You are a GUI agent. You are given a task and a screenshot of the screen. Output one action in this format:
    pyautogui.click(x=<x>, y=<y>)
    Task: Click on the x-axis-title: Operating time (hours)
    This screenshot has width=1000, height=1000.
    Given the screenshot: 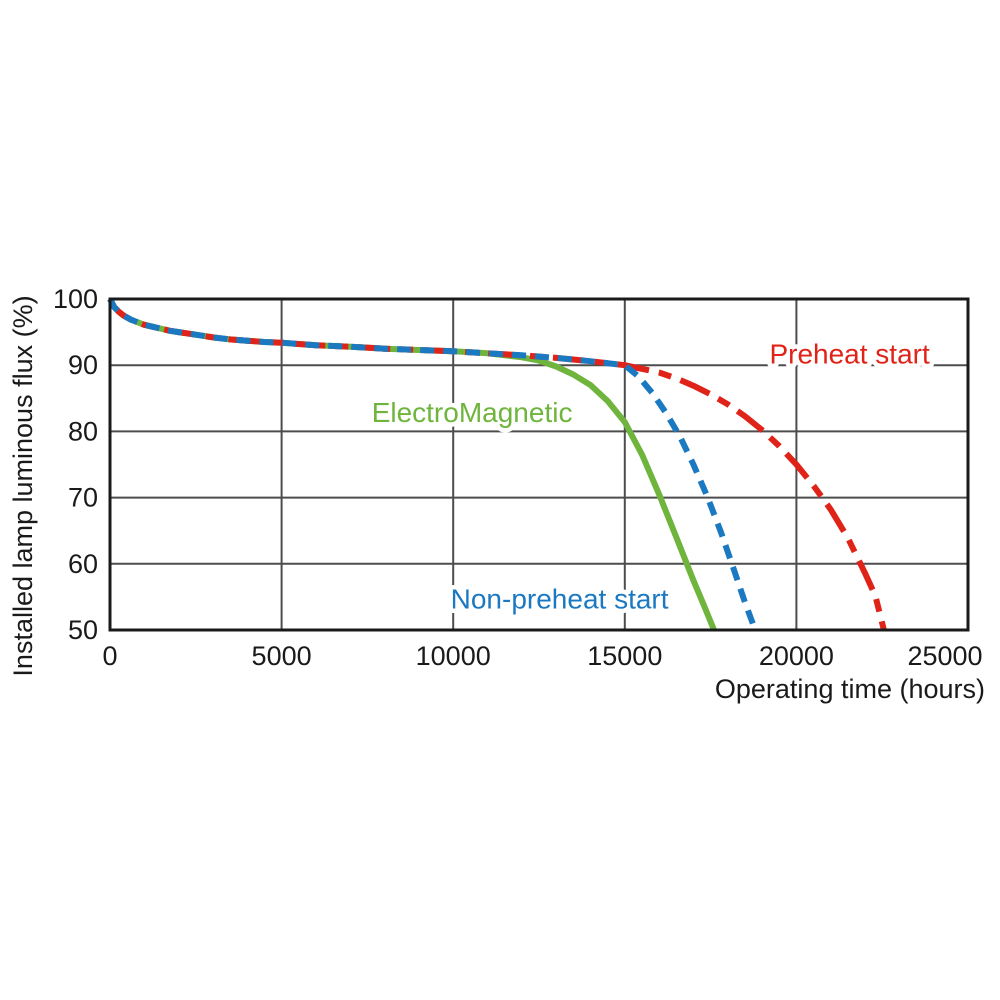 What is the action you would take?
    pyautogui.click(x=850, y=689)
    